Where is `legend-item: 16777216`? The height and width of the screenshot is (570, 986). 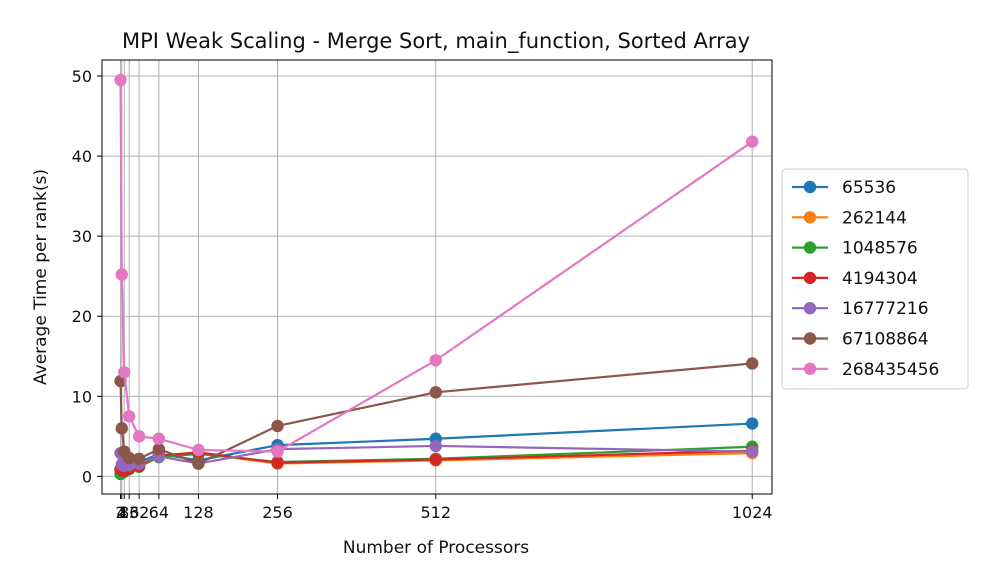
legend-item: 16777216 is located at coordinates (860, 309).